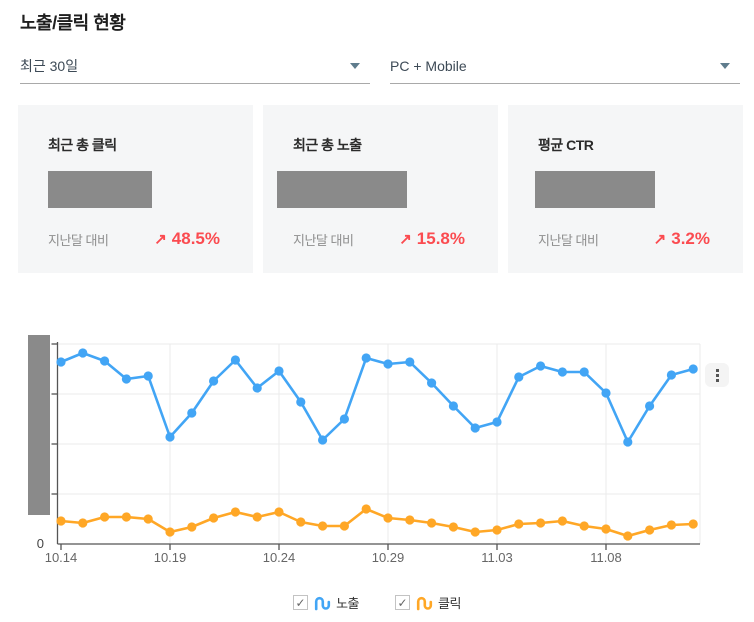  I want to click on card-total-impressions: 최근 총 노출 지난달 대비 ↗ 15.8%, so click(380, 189).